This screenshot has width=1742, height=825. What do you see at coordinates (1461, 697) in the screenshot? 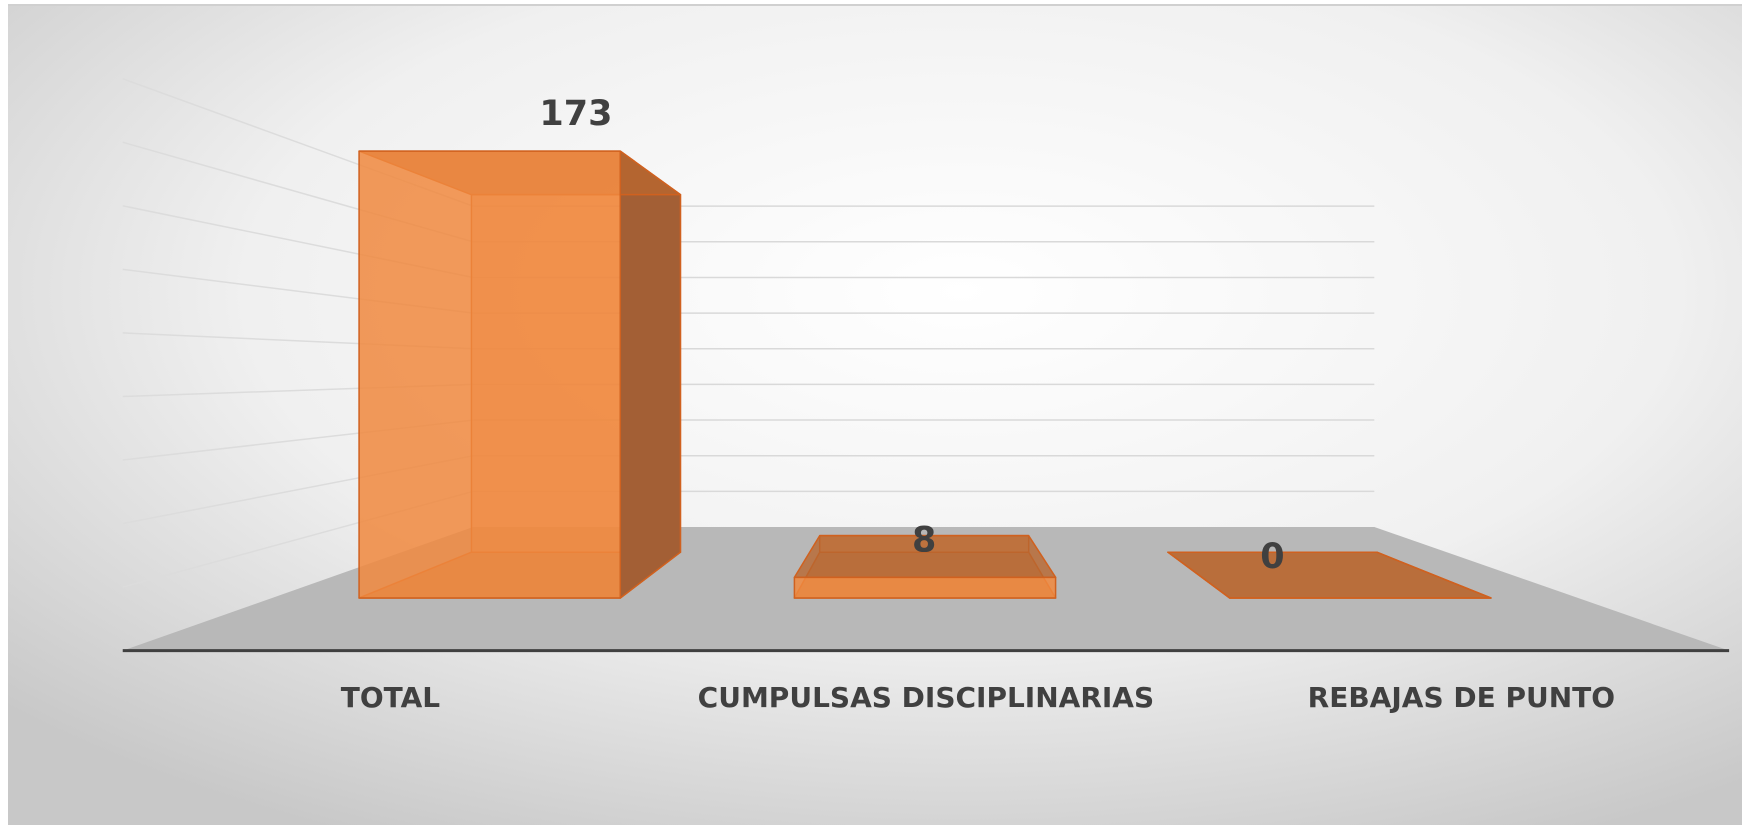
I see `x-tick-label: REBAJAS DE PUNTO` at bounding box center [1461, 697].